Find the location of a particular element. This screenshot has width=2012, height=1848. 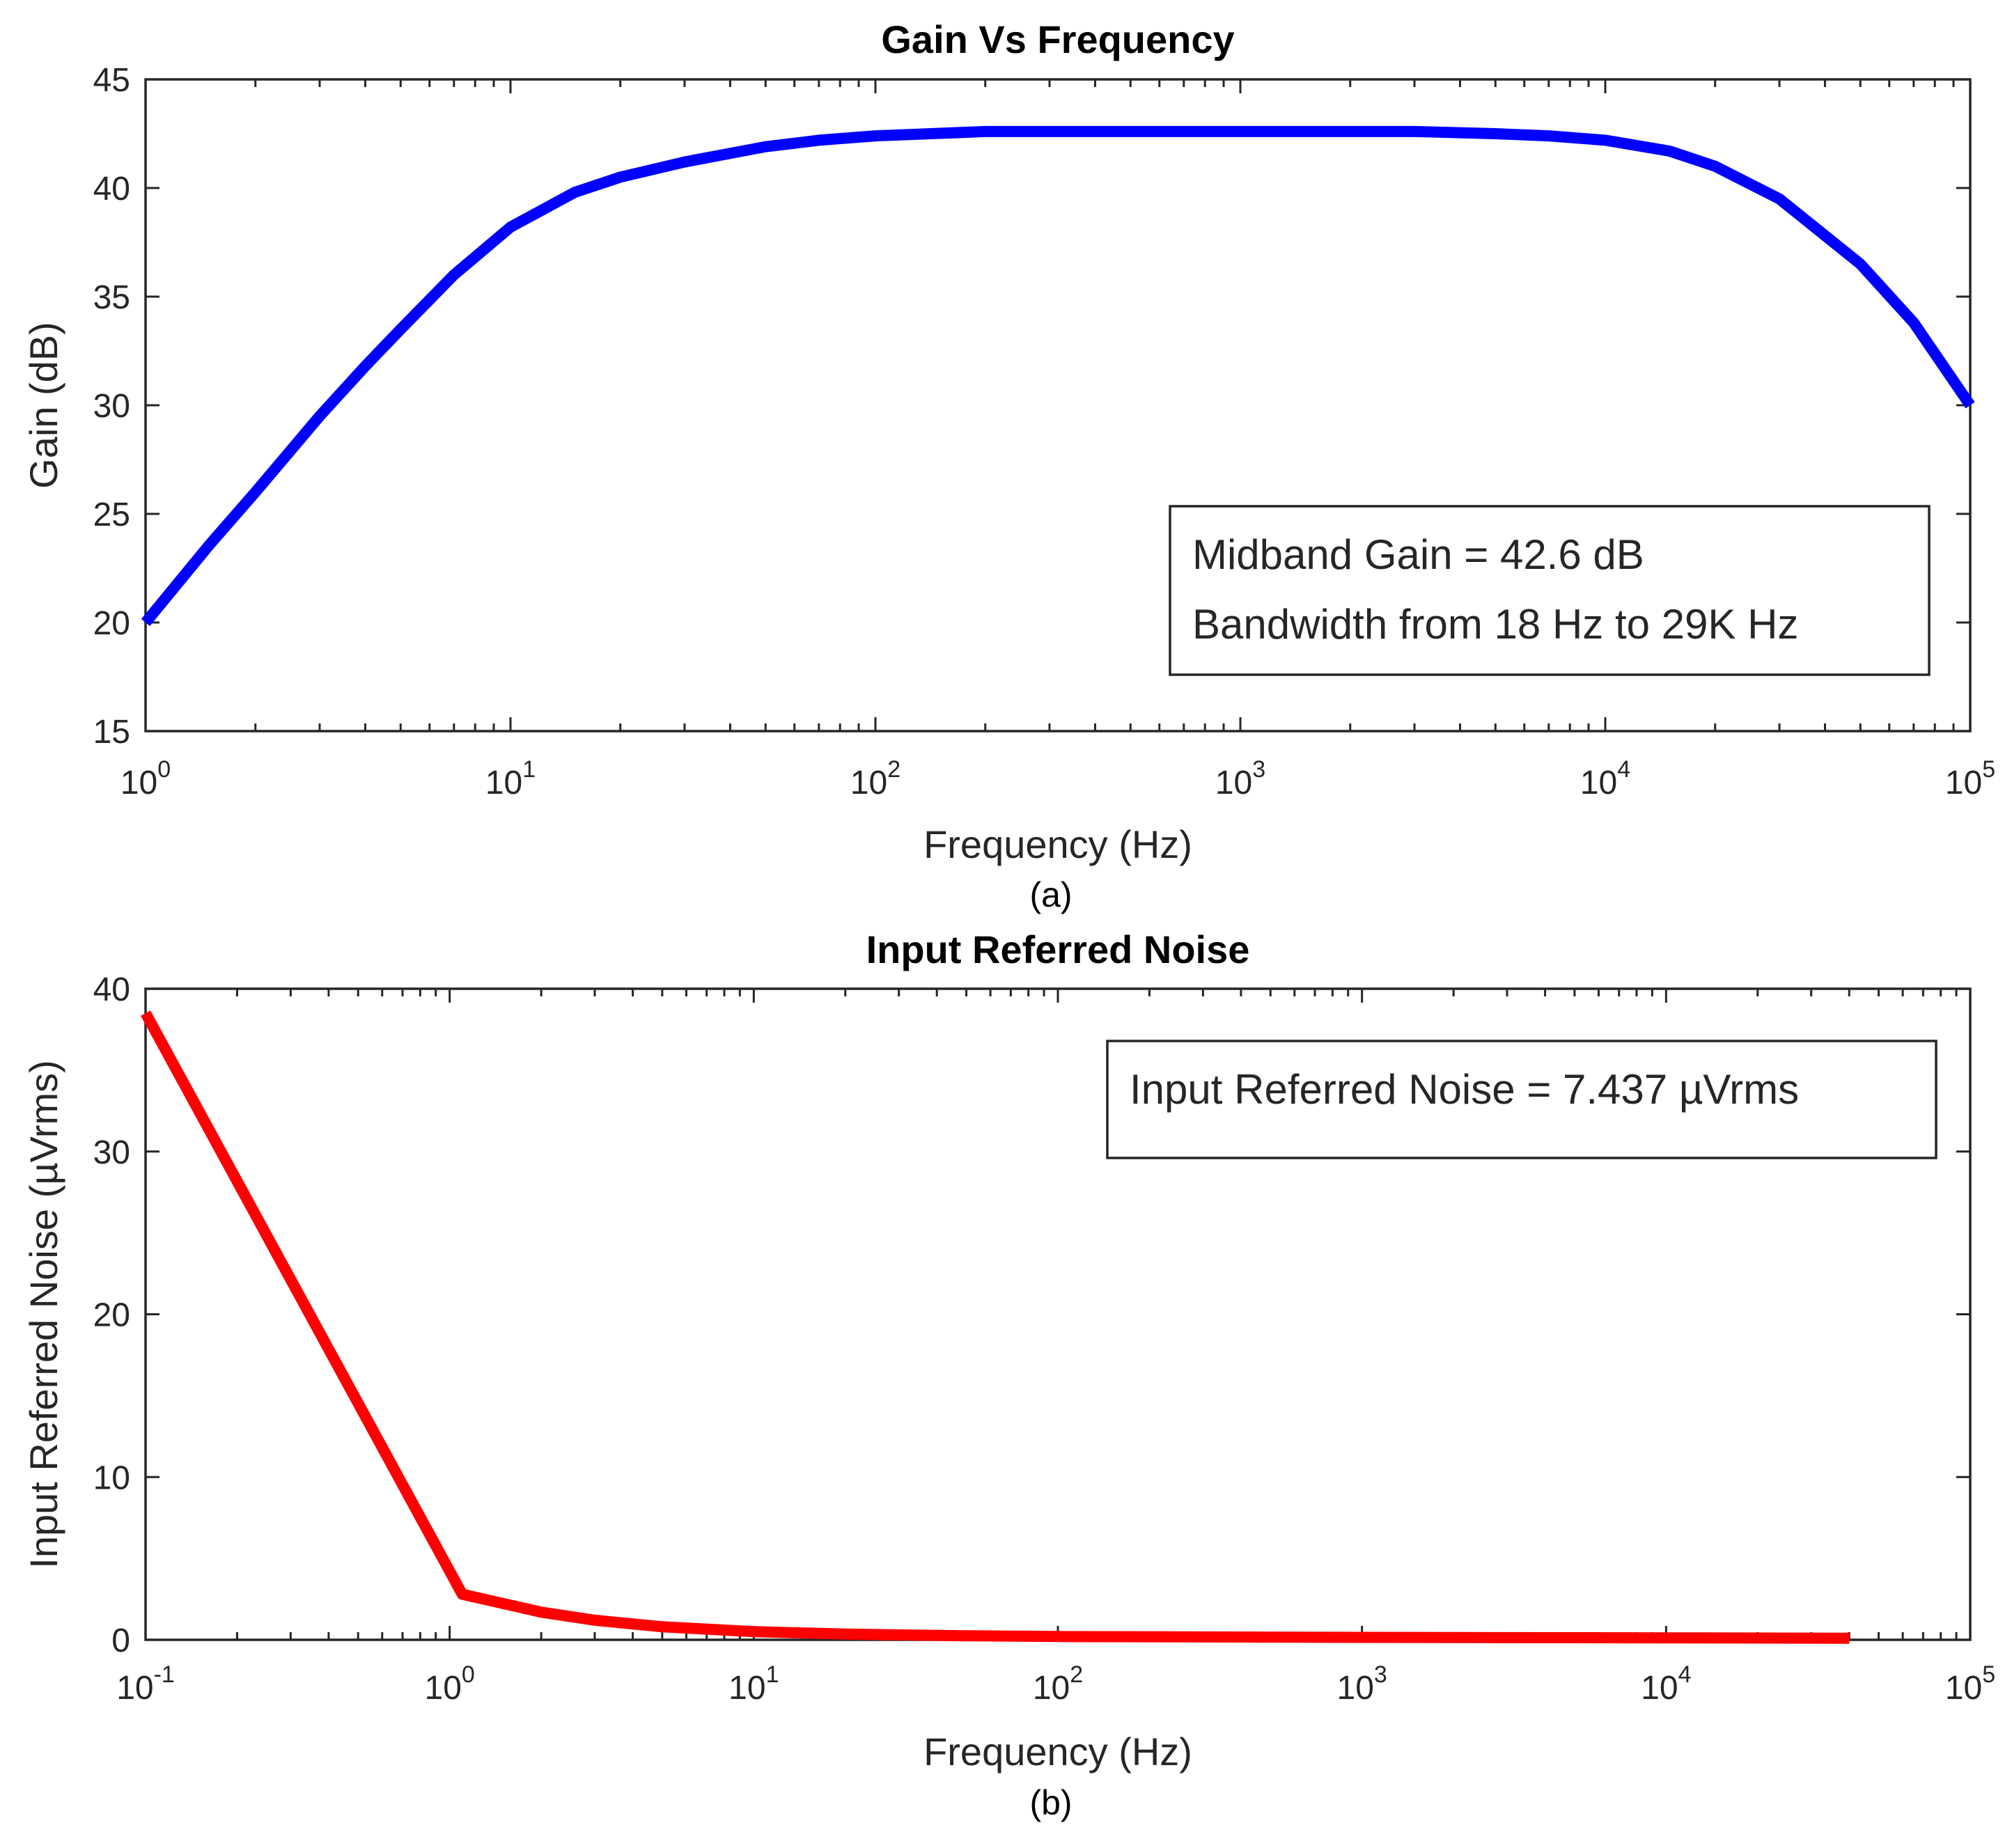

y-tick-label: 45 is located at coordinates (111, 80).